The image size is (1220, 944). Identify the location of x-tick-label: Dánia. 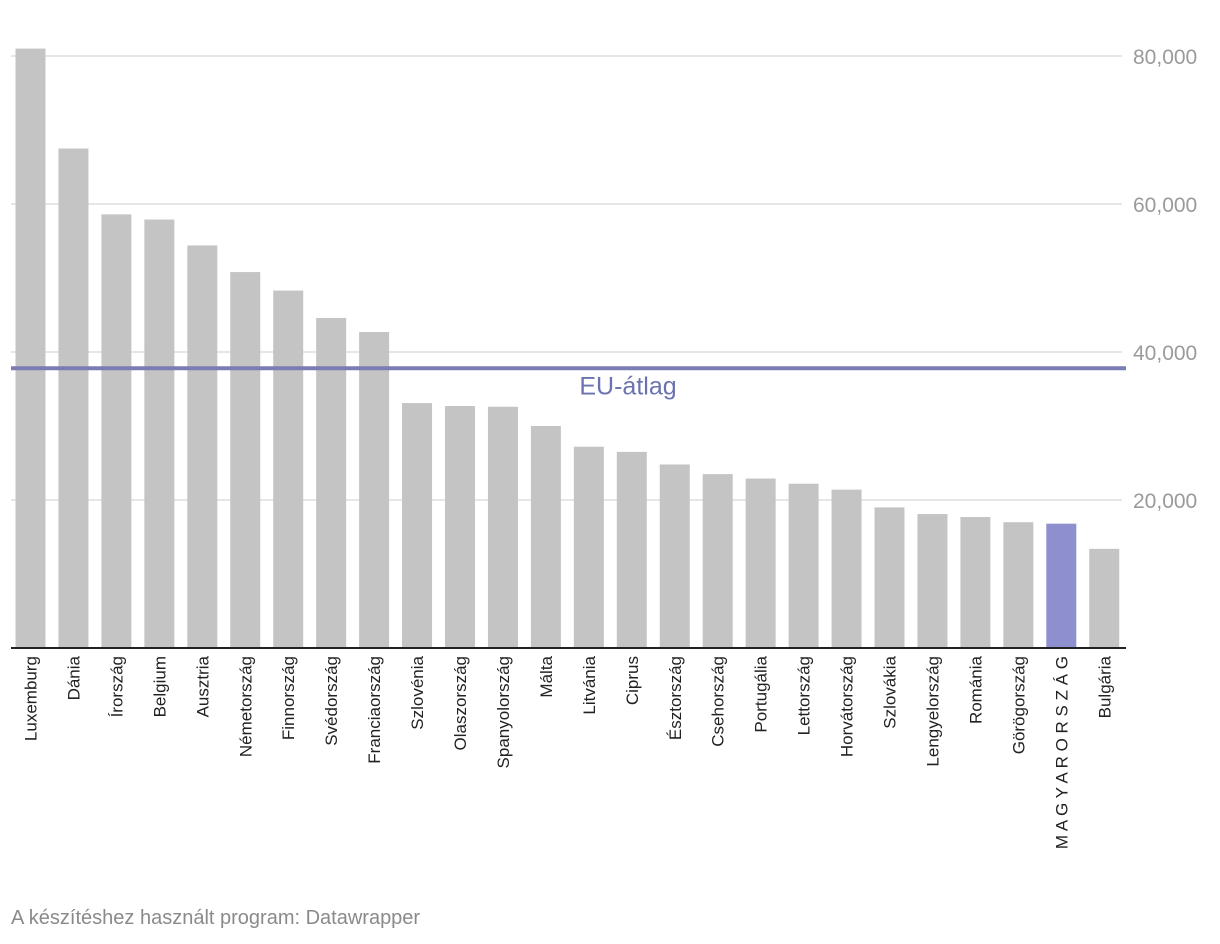
(73, 677).